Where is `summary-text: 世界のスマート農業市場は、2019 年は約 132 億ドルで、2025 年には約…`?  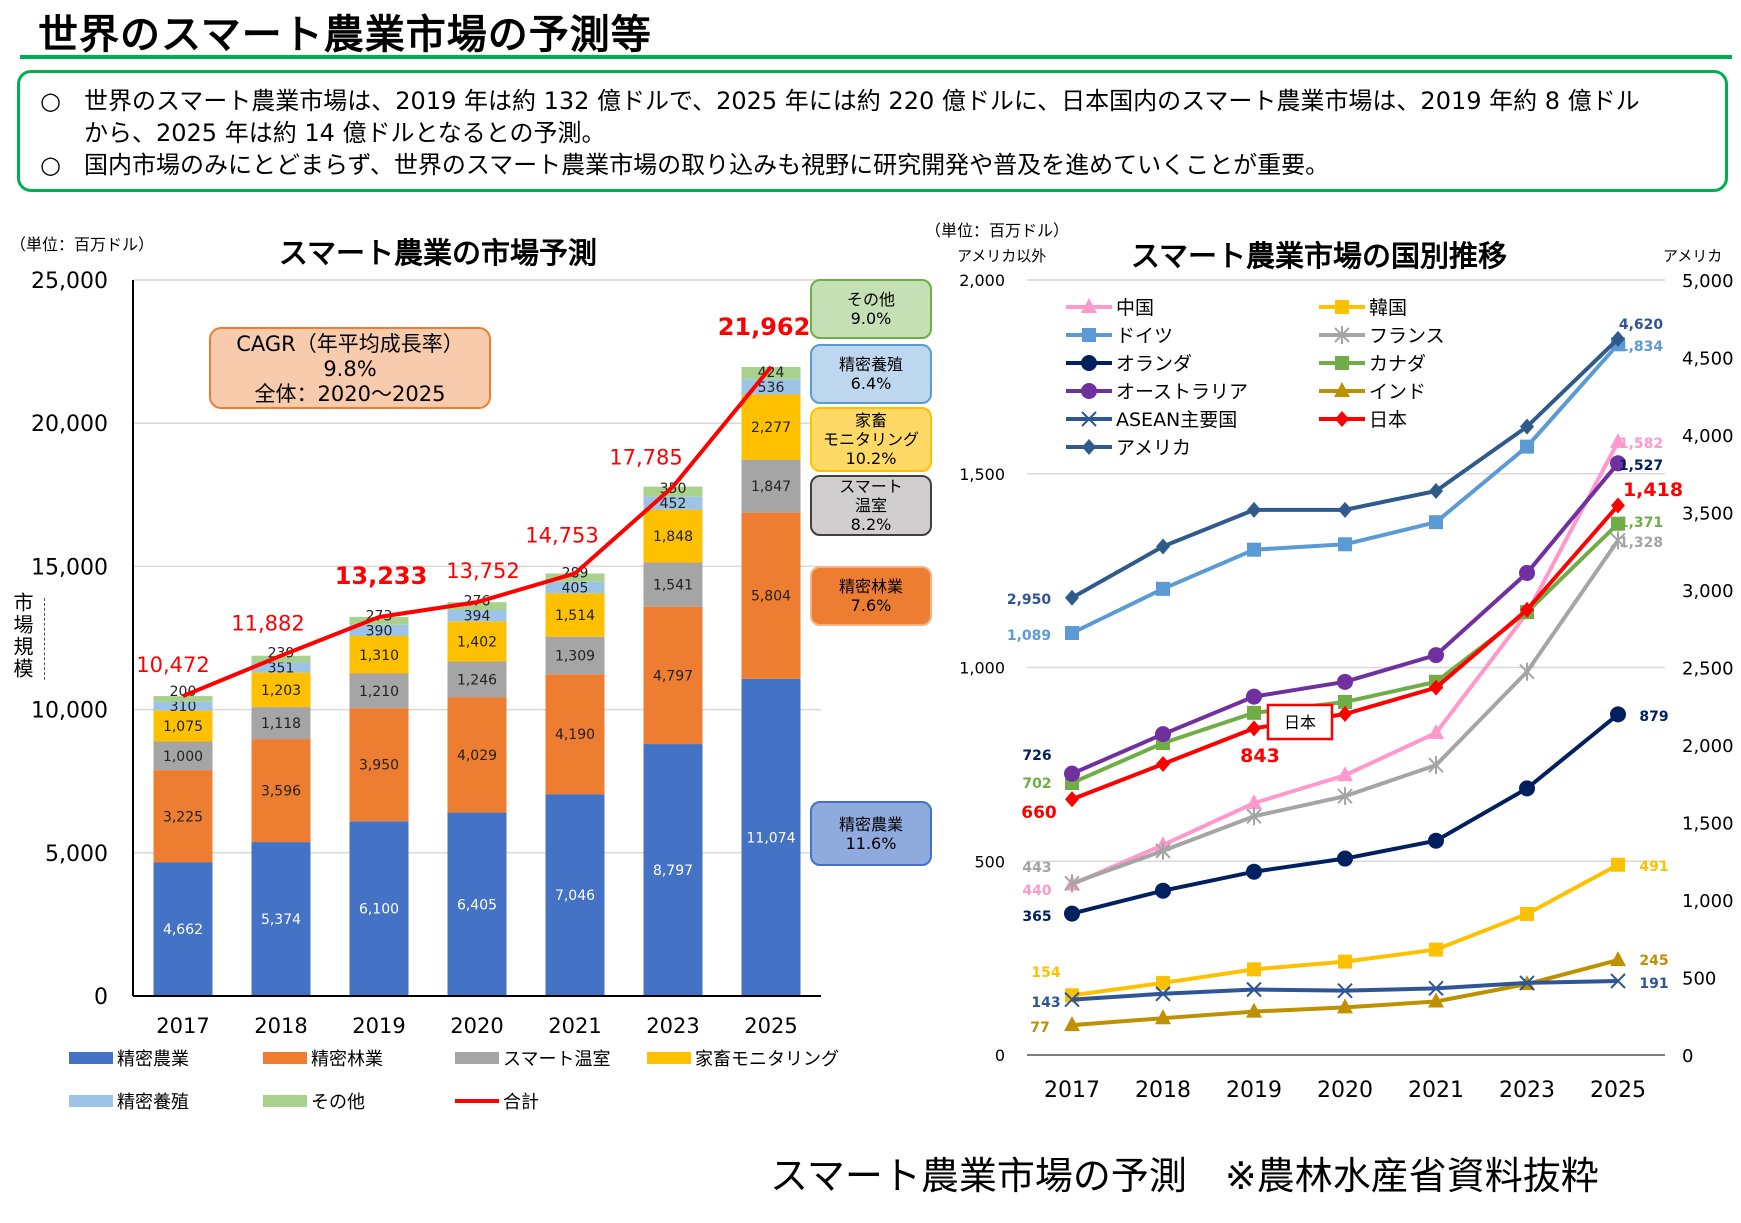
summary-text: 世界のスマート農業市場は、2019 年は約 132 億ドルで、2025 年には約… is located at coordinates (862, 101).